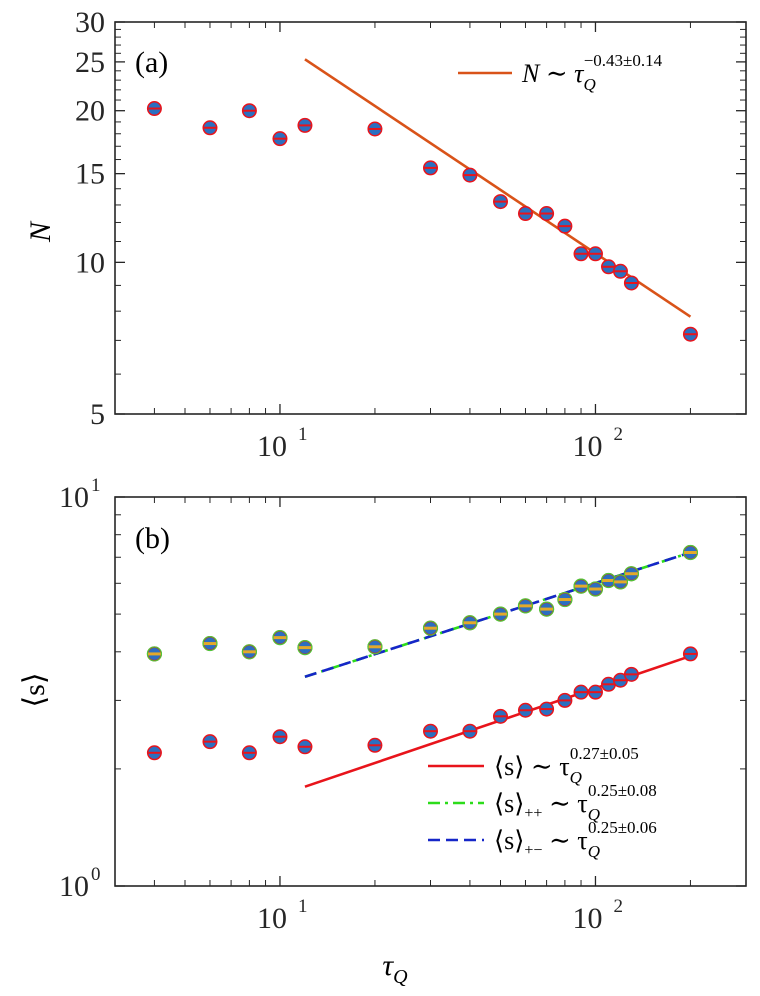 The height and width of the screenshot is (996, 760). I want to click on y-tick-label: 30, so click(90, 22).